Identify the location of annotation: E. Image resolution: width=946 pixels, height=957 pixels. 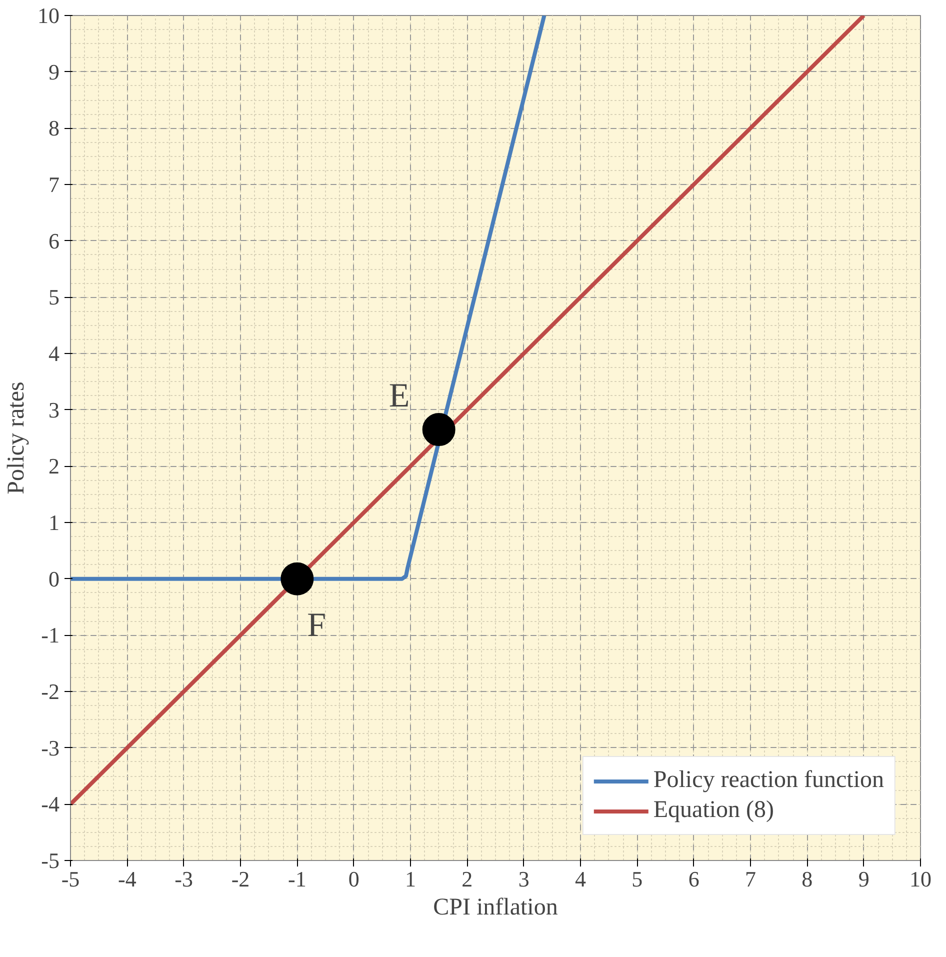
(399, 396).